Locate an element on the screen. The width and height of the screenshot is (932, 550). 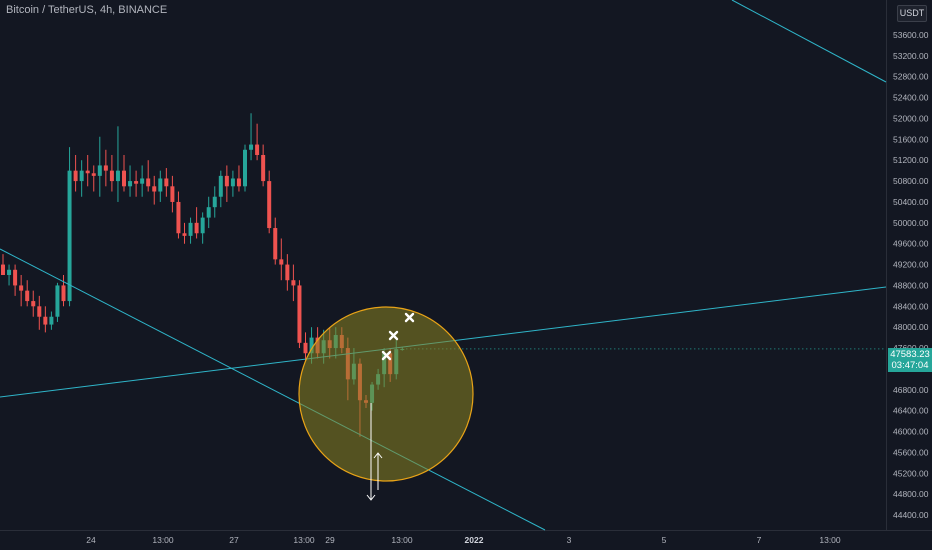
time-tick-label: 24 is located at coordinates (91, 540).